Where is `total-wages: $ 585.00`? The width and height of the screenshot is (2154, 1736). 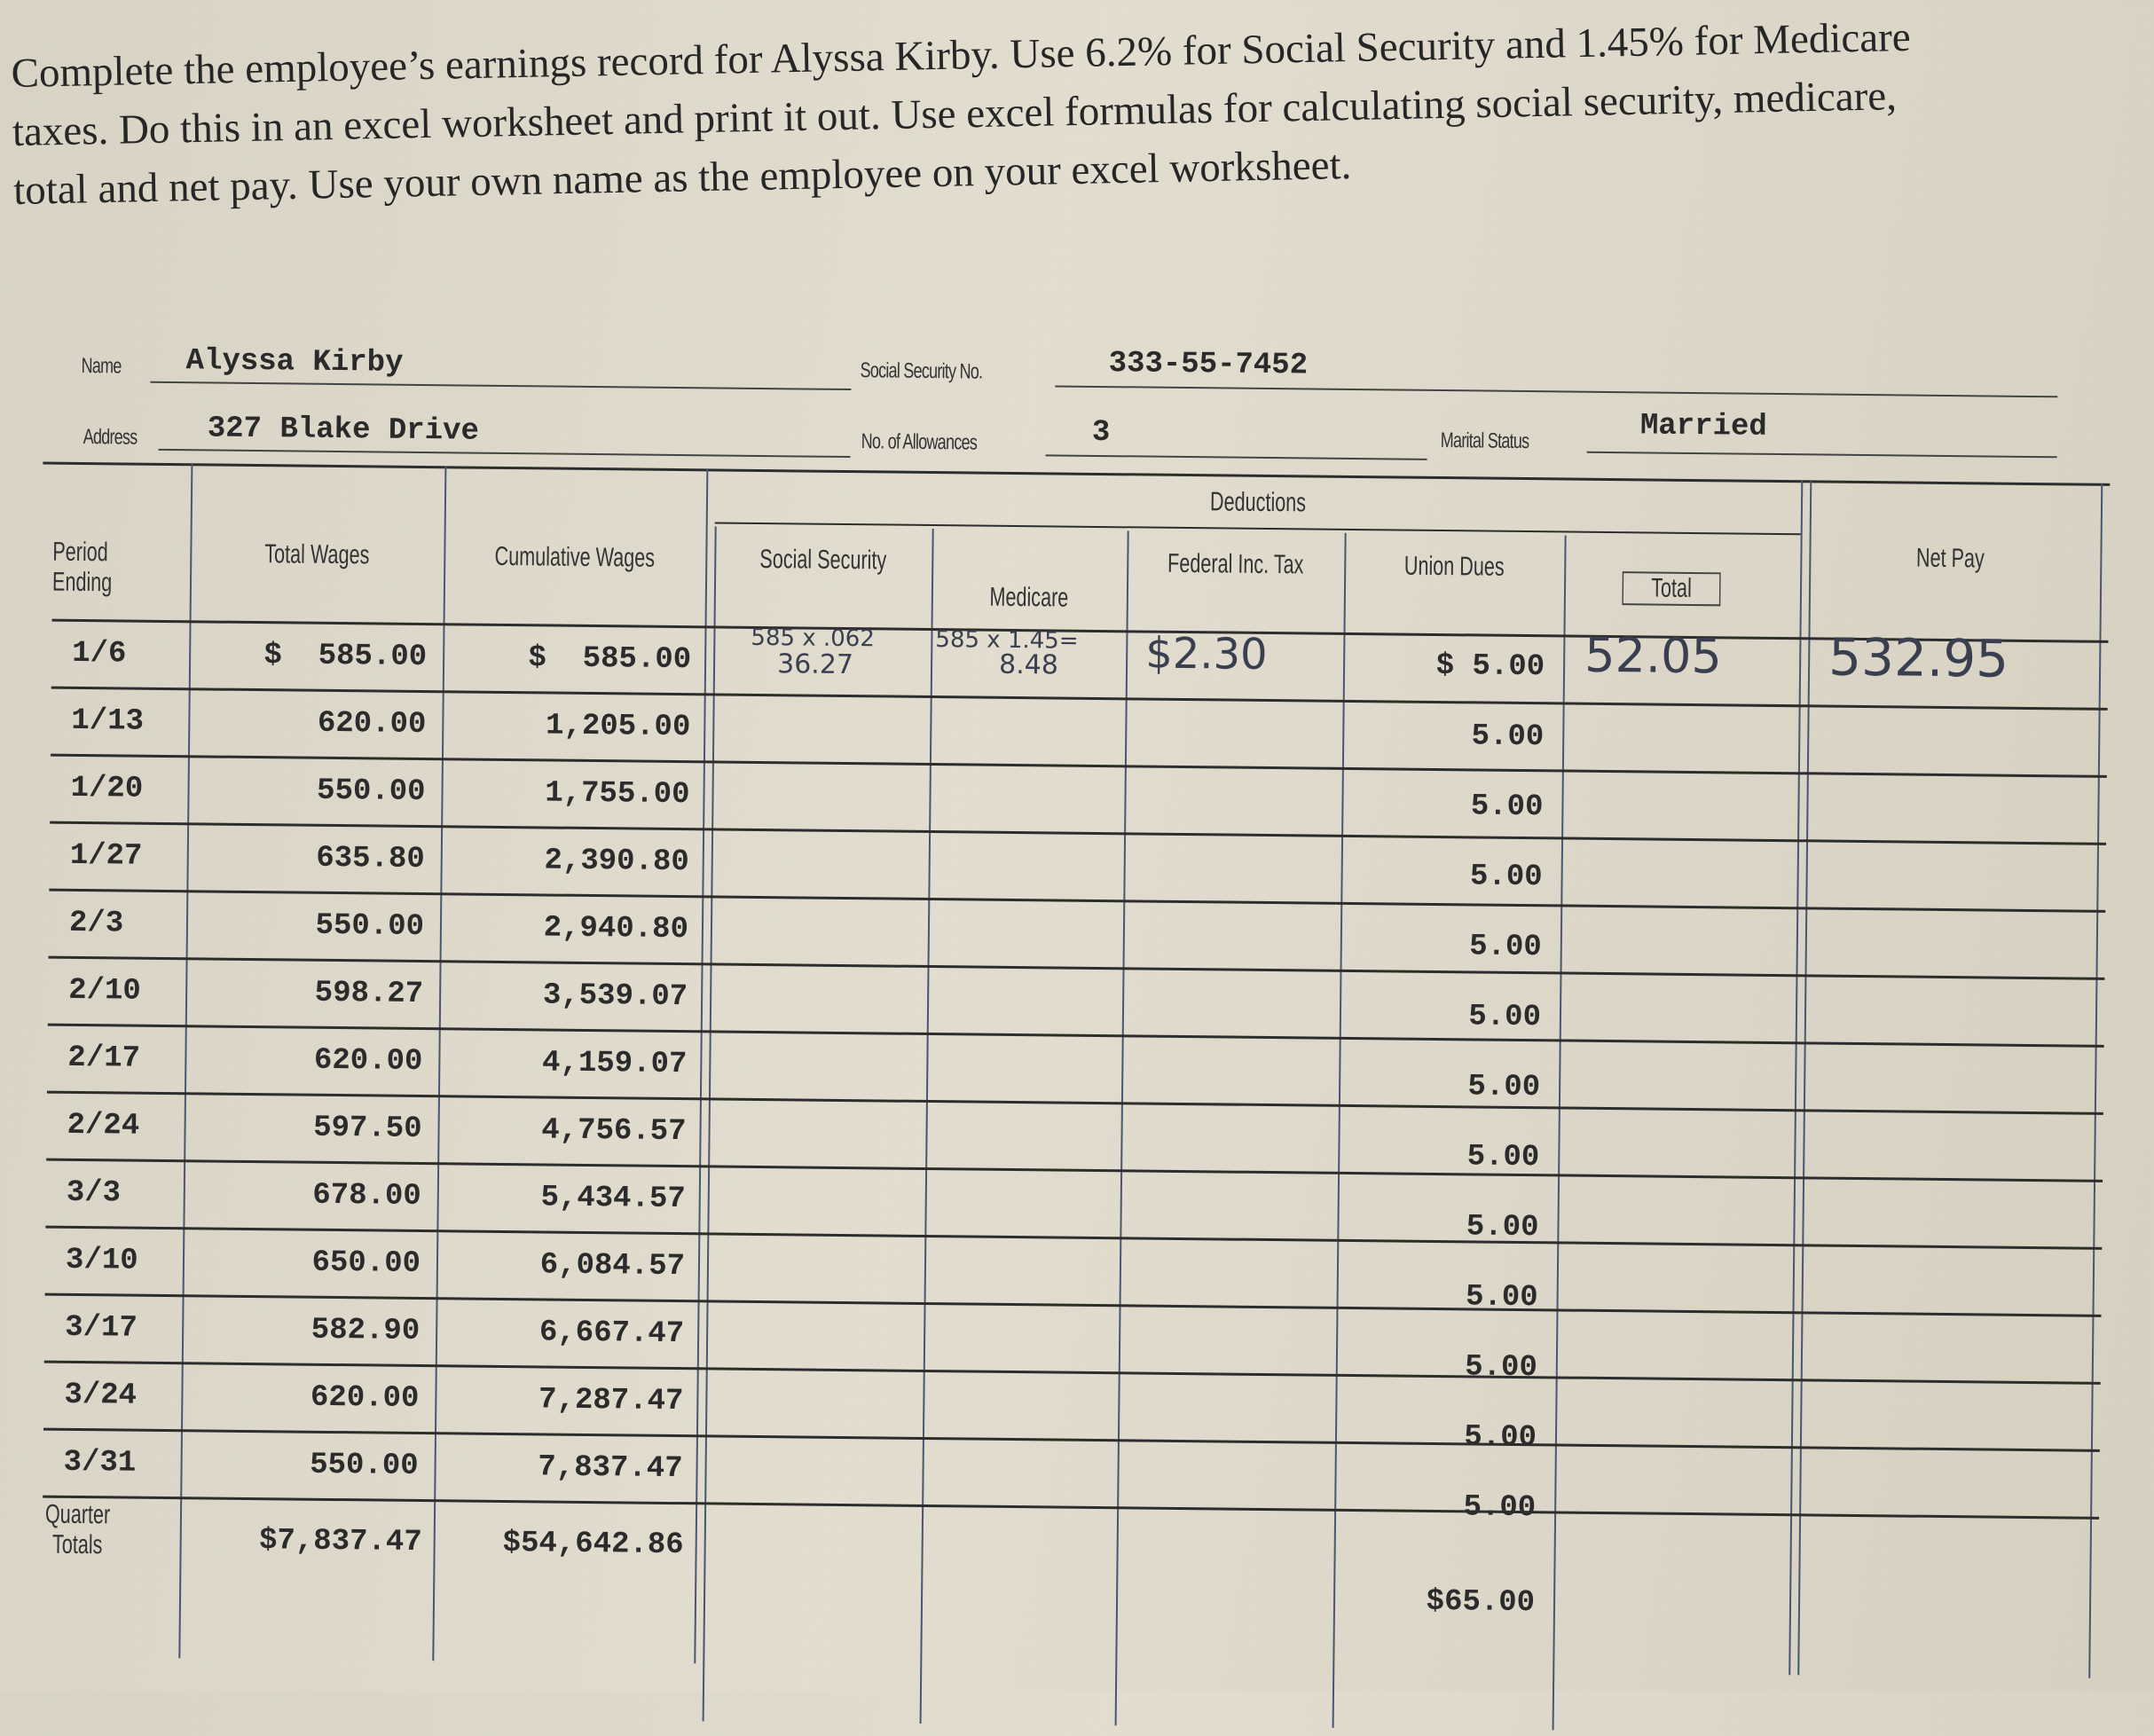 total-wages: $ 585.00 is located at coordinates (345, 657).